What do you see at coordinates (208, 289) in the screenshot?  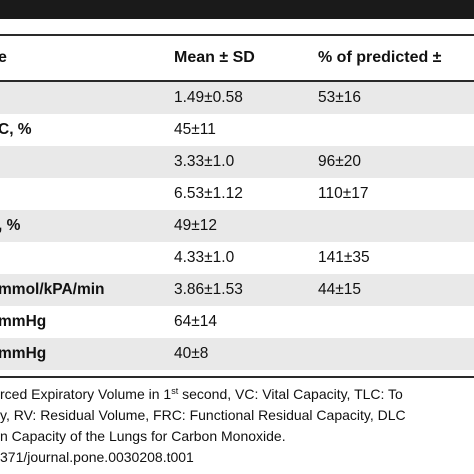 I see `row-mean: 3.86±1.53` at bounding box center [208, 289].